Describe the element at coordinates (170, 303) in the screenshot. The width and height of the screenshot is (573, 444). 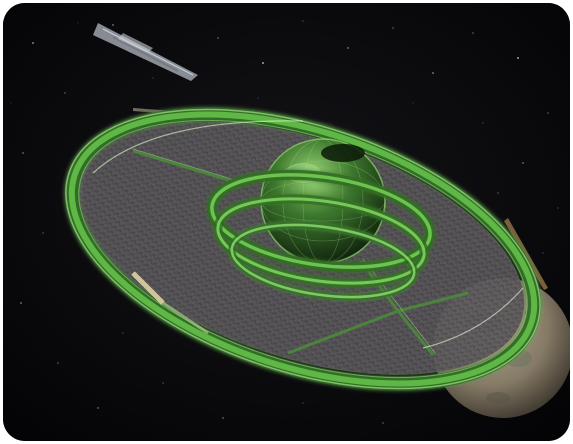
I see `ring-module` at that location.